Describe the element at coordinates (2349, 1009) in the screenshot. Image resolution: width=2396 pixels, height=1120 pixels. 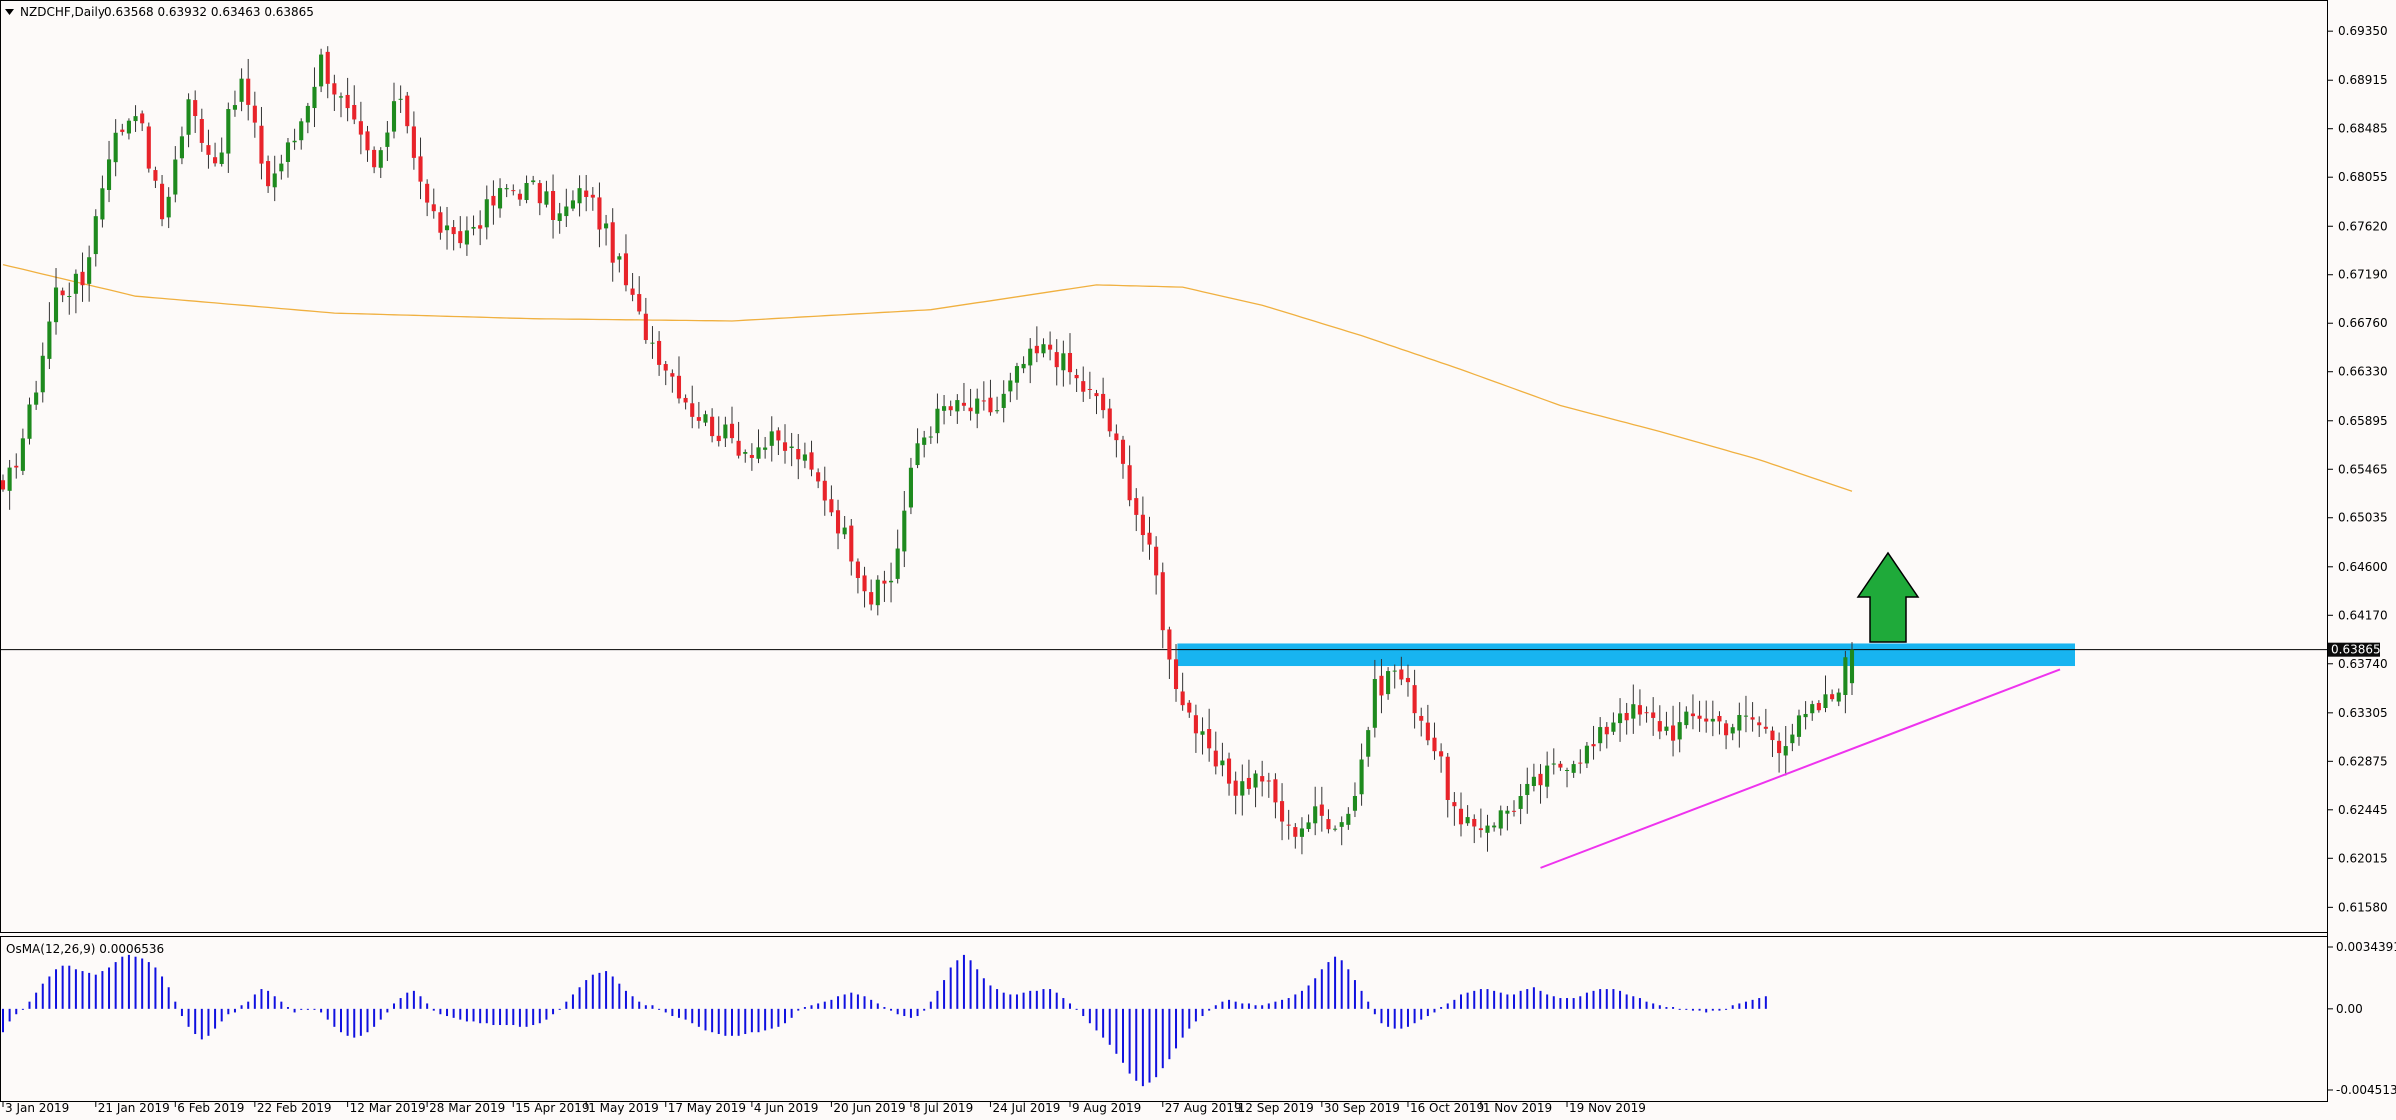
I see `osma-tick-label: 0.00` at that location.